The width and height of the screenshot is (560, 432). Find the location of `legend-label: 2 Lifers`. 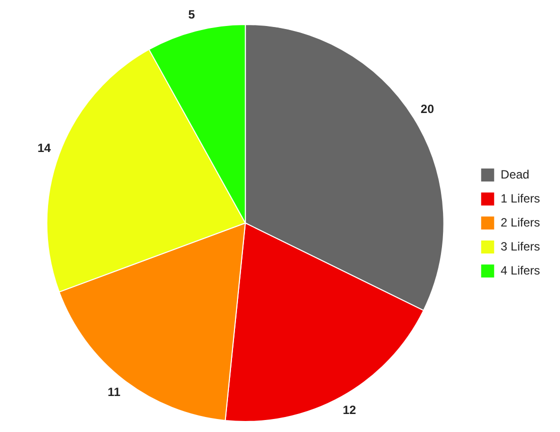

legend-label: 2 Lifers is located at coordinates (520, 222).